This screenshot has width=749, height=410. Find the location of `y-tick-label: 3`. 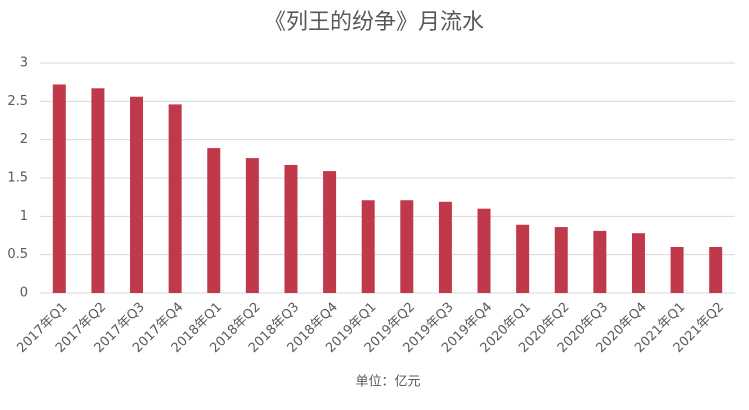

y-tick-label: 3 is located at coordinates (24, 63).